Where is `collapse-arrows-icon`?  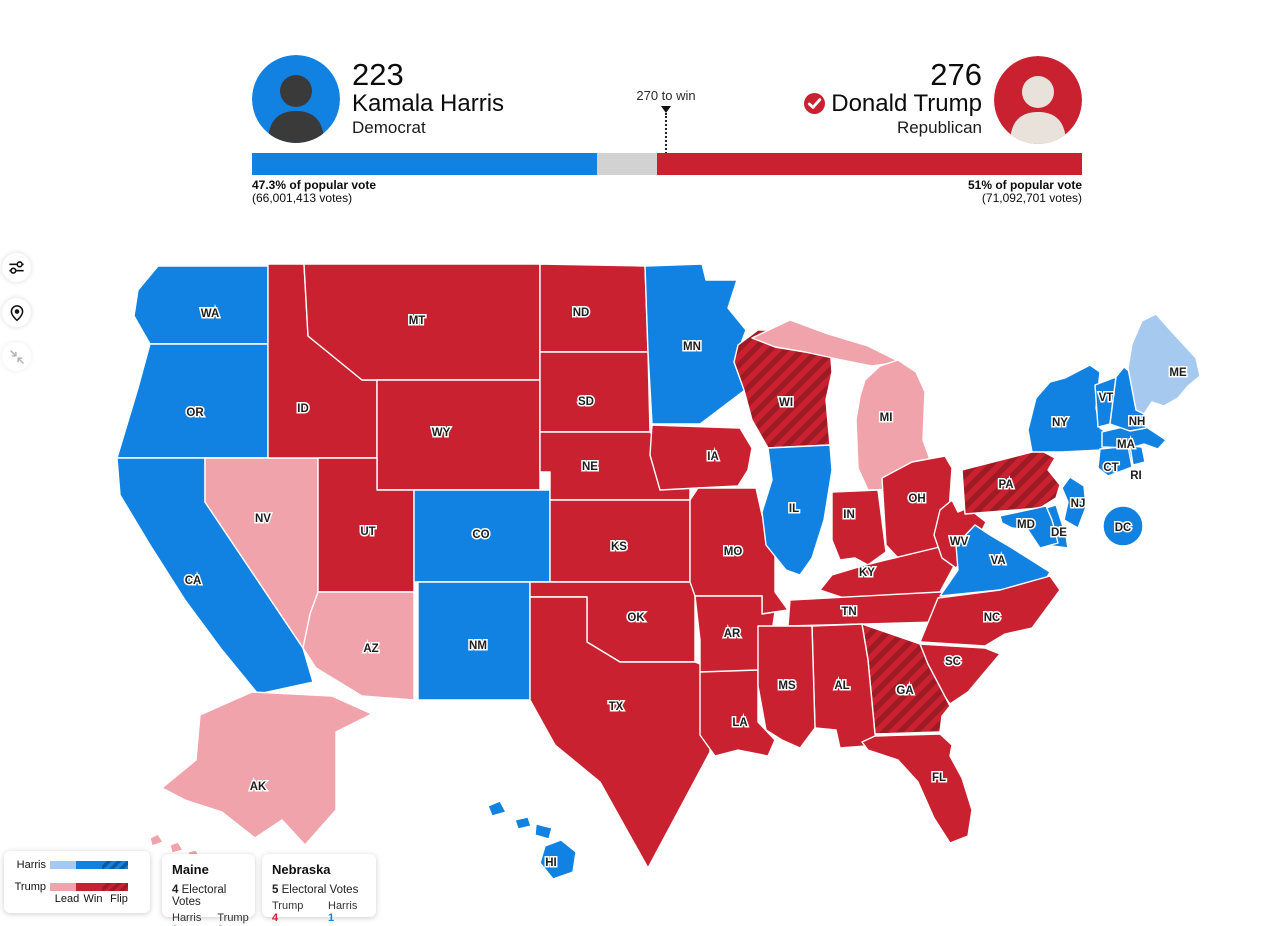 collapse-arrows-icon is located at coordinates (16, 356).